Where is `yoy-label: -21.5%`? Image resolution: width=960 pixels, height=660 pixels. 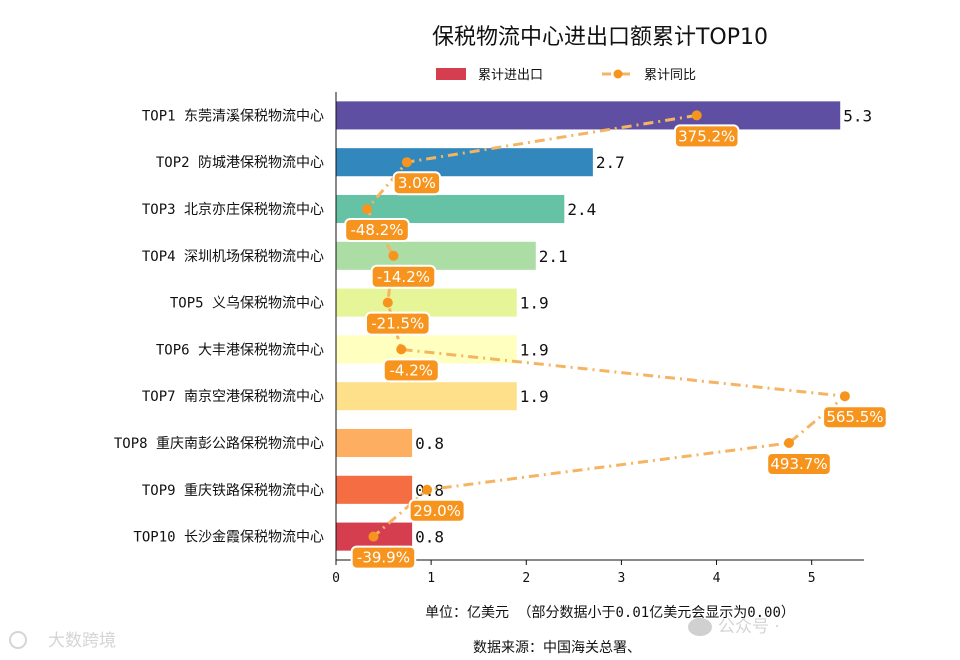 yoy-label: -21.5% is located at coordinates (397, 323).